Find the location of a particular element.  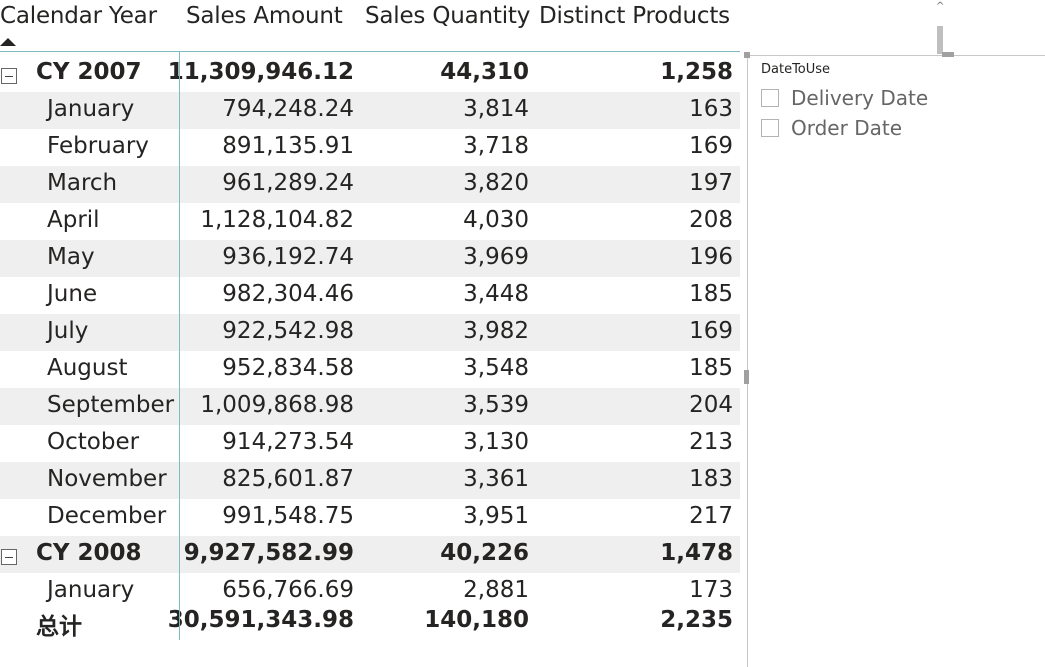

distinct-products-cell: 196 is located at coordinates (711, 257).